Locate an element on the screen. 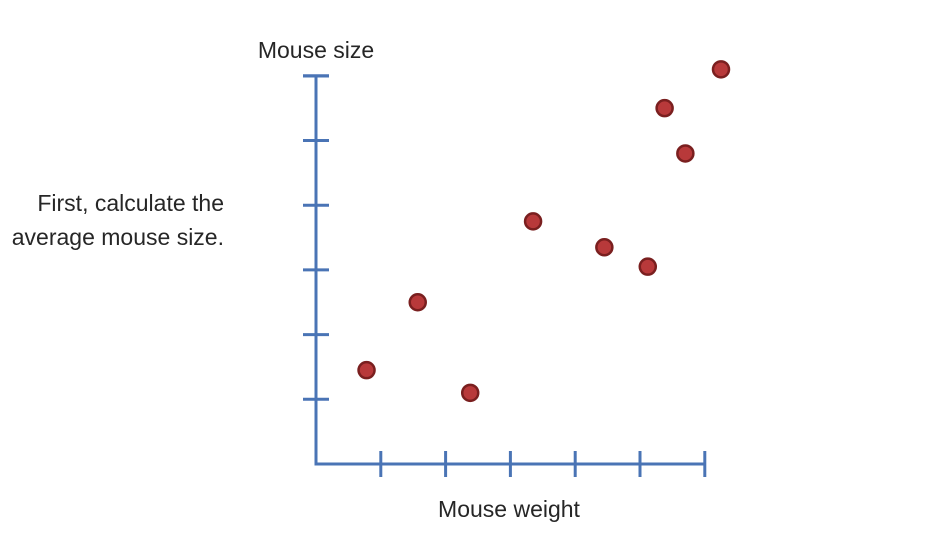 The height and width of the screenshot is (548, 928). caption-line-1: First, calculate the is located at coordinates (130, 203).